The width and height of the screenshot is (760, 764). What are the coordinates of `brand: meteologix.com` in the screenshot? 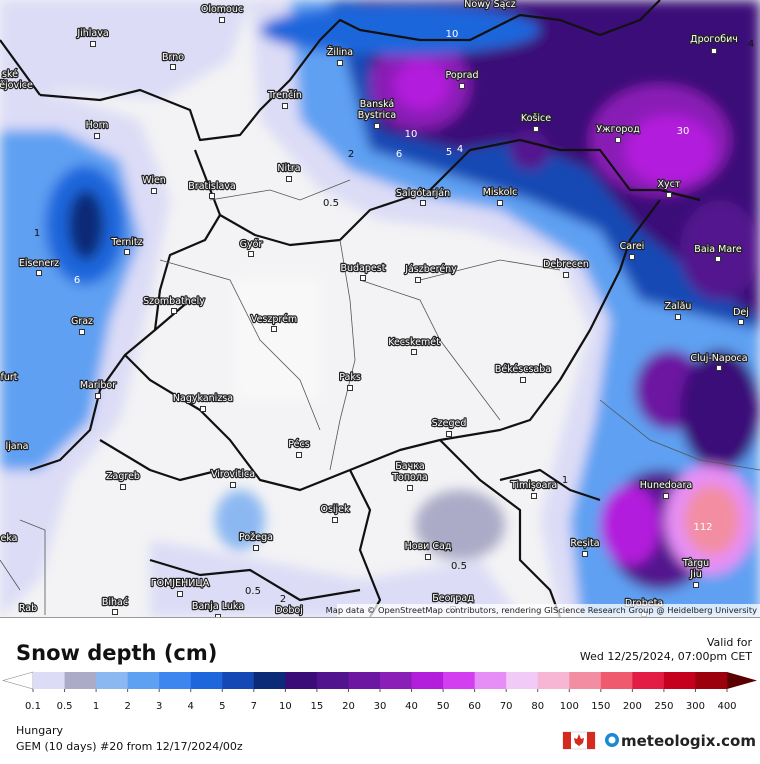 It's located at (688, 741).